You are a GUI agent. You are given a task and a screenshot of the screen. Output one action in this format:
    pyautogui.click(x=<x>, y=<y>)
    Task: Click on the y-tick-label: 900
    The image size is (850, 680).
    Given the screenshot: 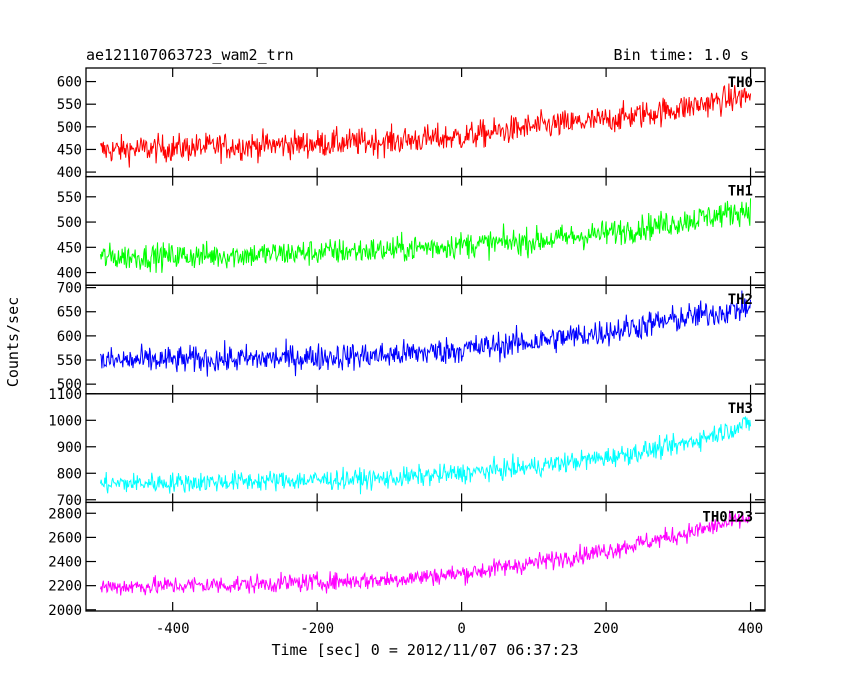 What is the action you would take?
    pyautogui.click(x=69, y=448)
    